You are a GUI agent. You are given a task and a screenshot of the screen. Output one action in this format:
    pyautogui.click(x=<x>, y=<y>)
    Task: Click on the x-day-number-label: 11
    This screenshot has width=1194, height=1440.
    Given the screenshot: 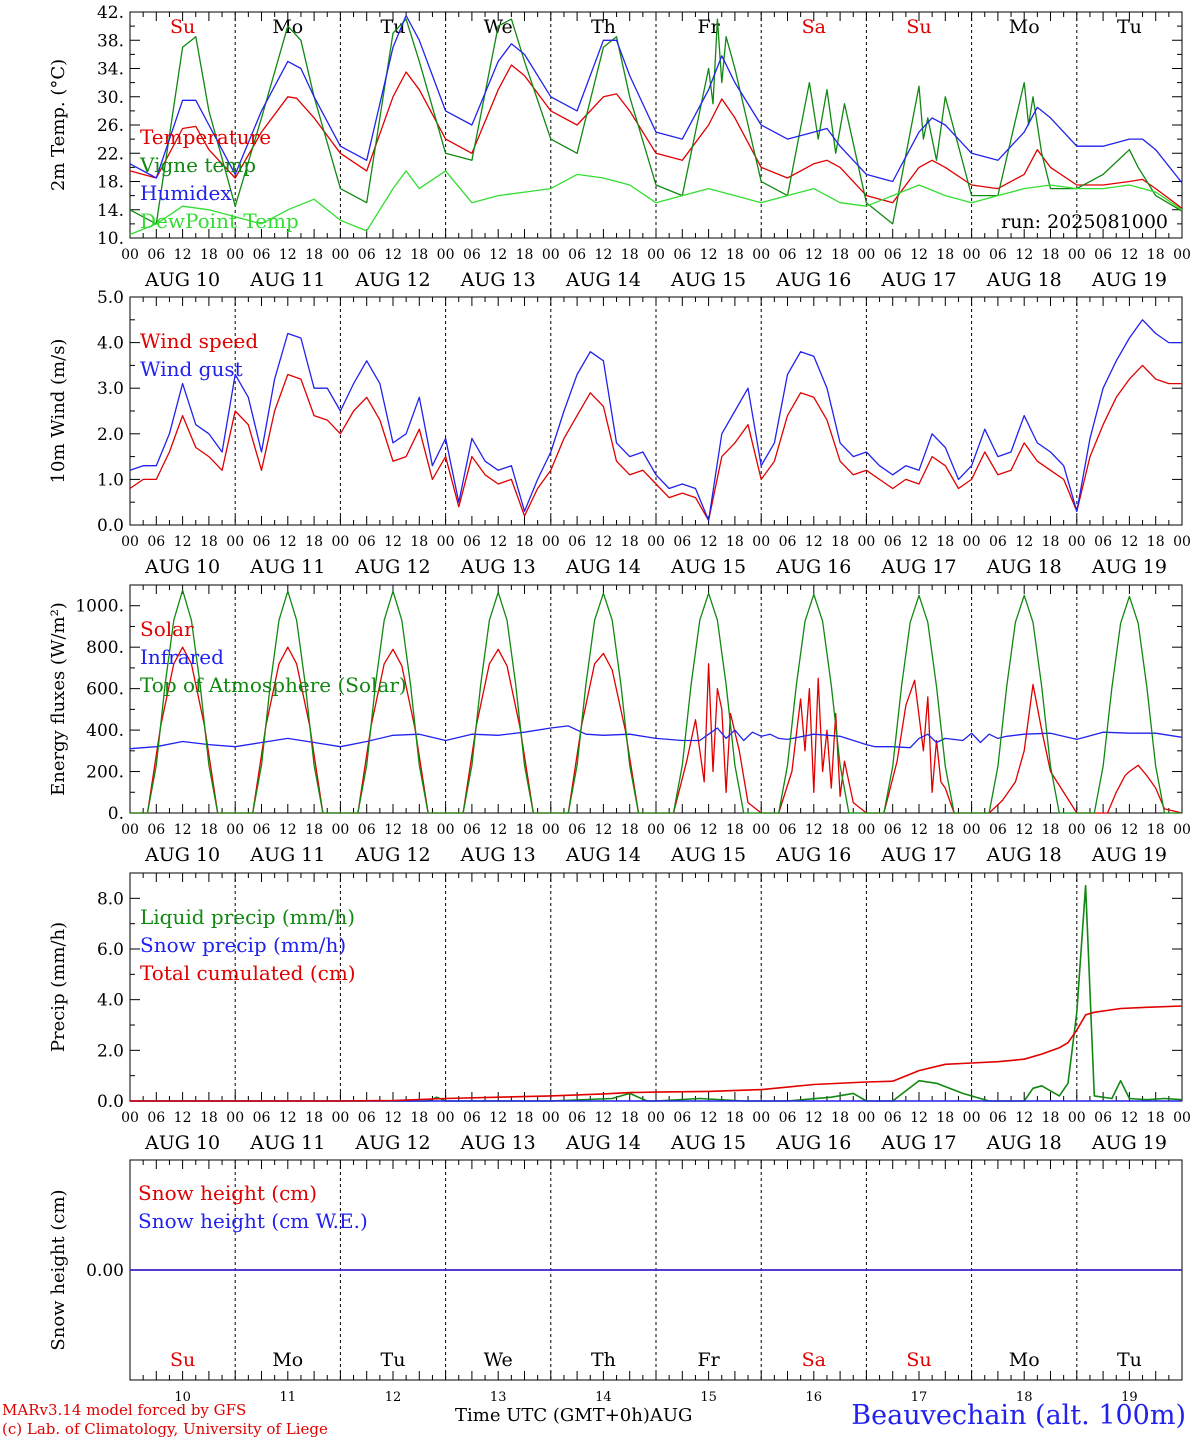 What is the action you would take?
    pyautogui.click(x=288, y=1397)
    